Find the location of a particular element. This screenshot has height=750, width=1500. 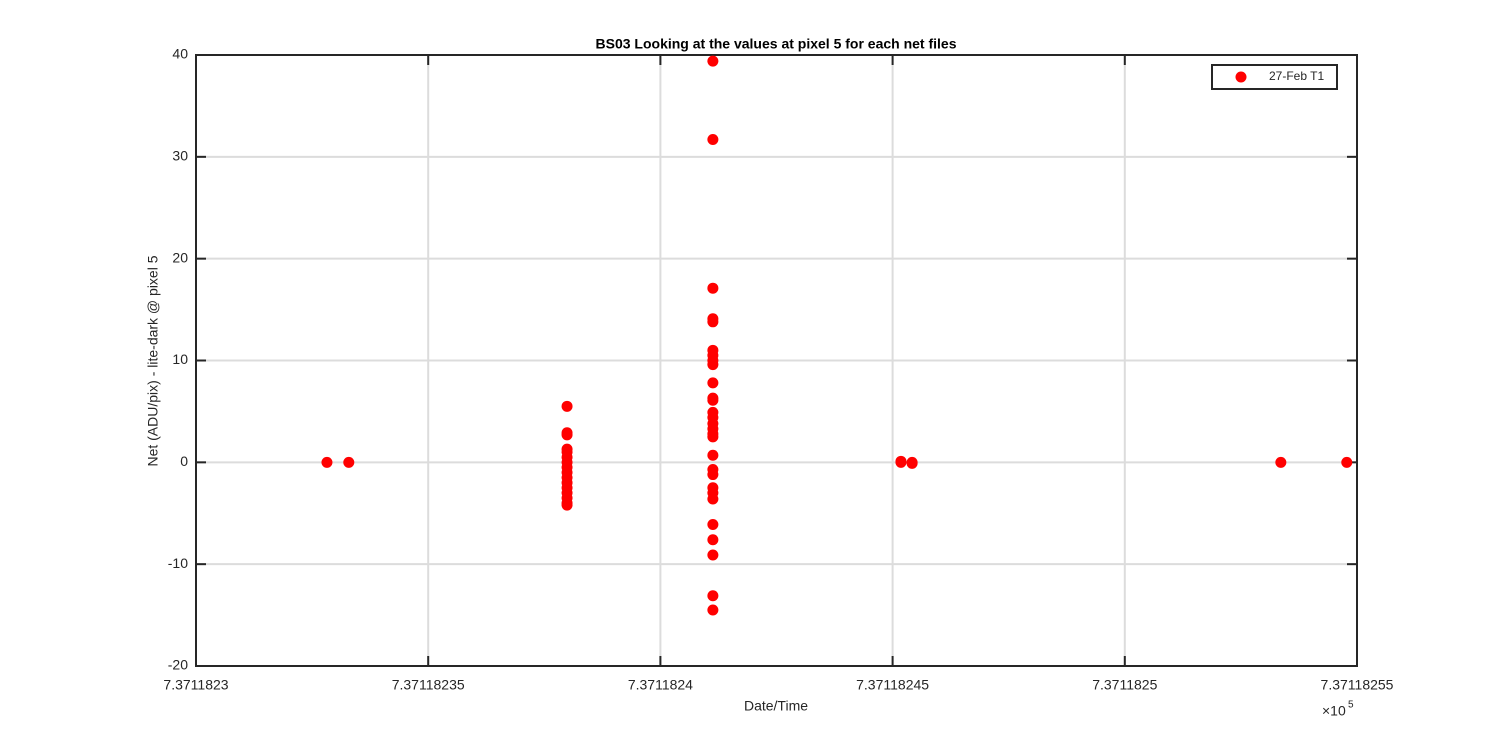

legend-box is located at coordinates (1274, 77).